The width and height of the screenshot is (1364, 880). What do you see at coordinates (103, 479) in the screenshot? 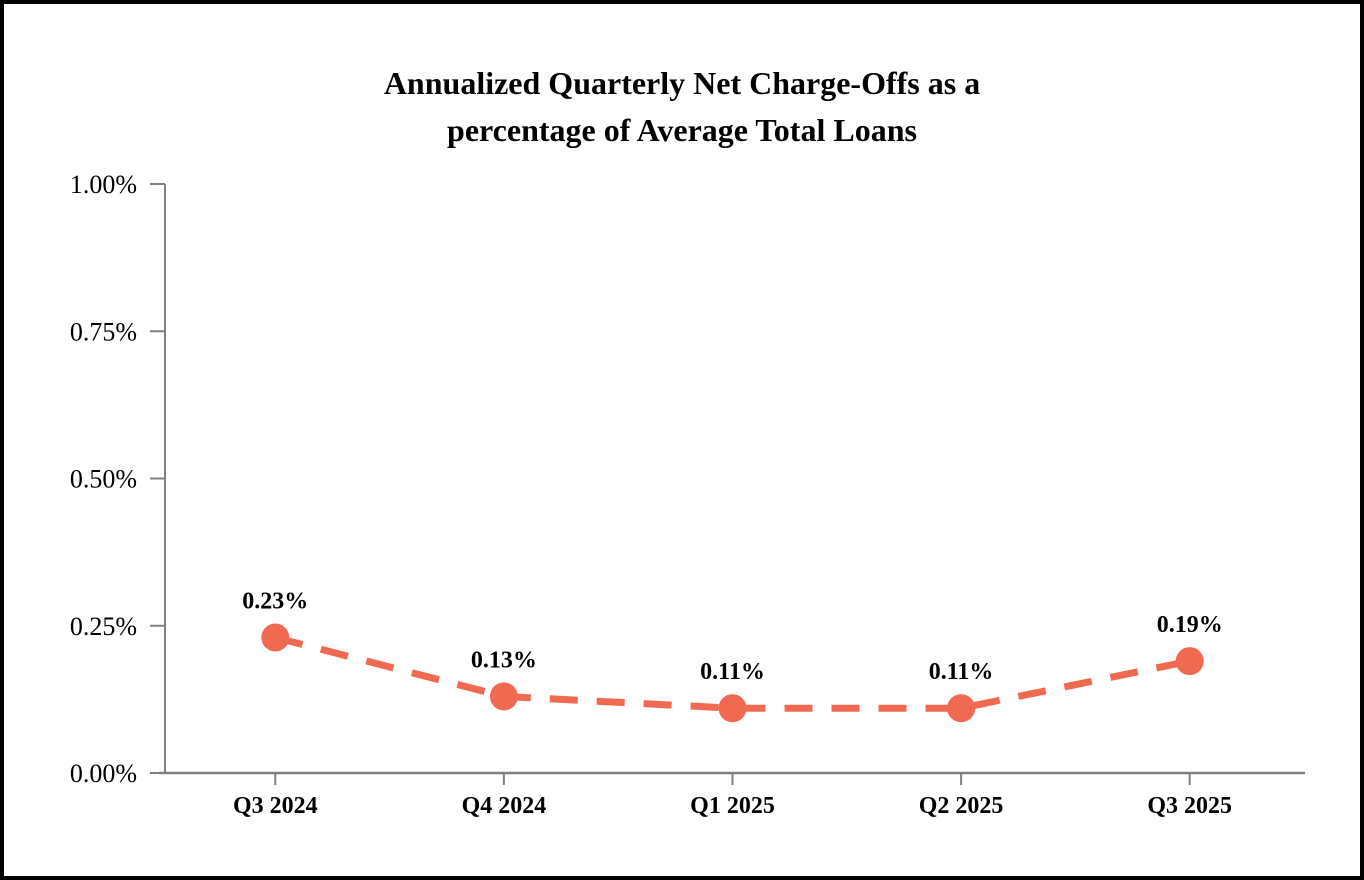
I see `y-tick-label: 0.50%` at bounding box center [103, 479].